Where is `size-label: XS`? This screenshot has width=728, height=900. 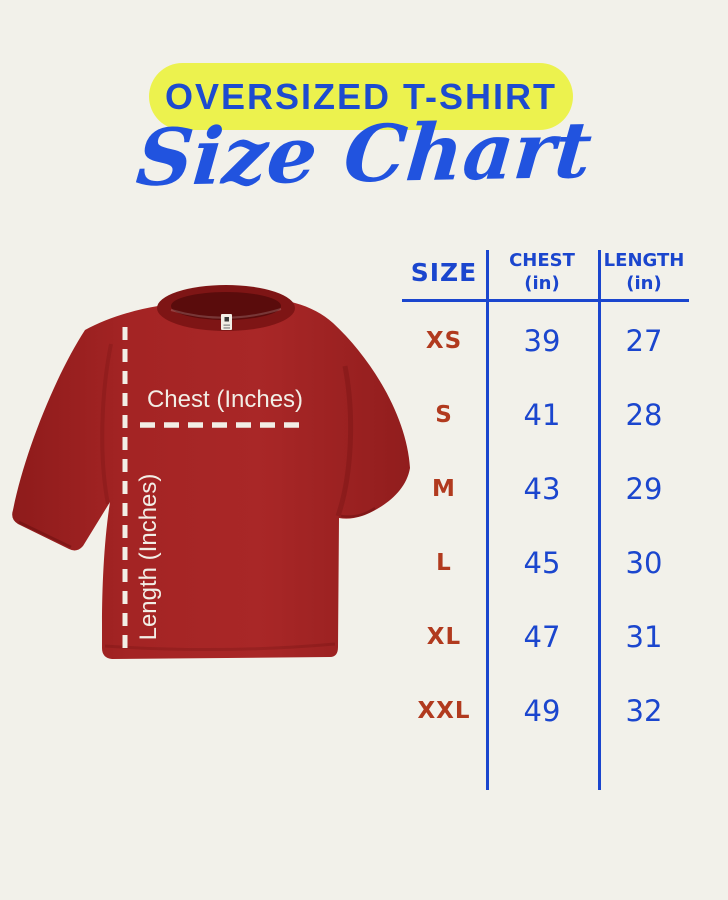 size-label: XS is located at coordinates (444, 341).